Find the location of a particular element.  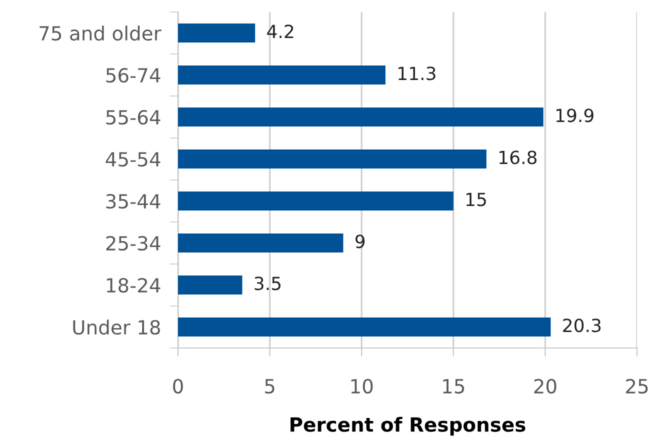

y-tick-label: 75 and older is located at coordinates (101, 33).